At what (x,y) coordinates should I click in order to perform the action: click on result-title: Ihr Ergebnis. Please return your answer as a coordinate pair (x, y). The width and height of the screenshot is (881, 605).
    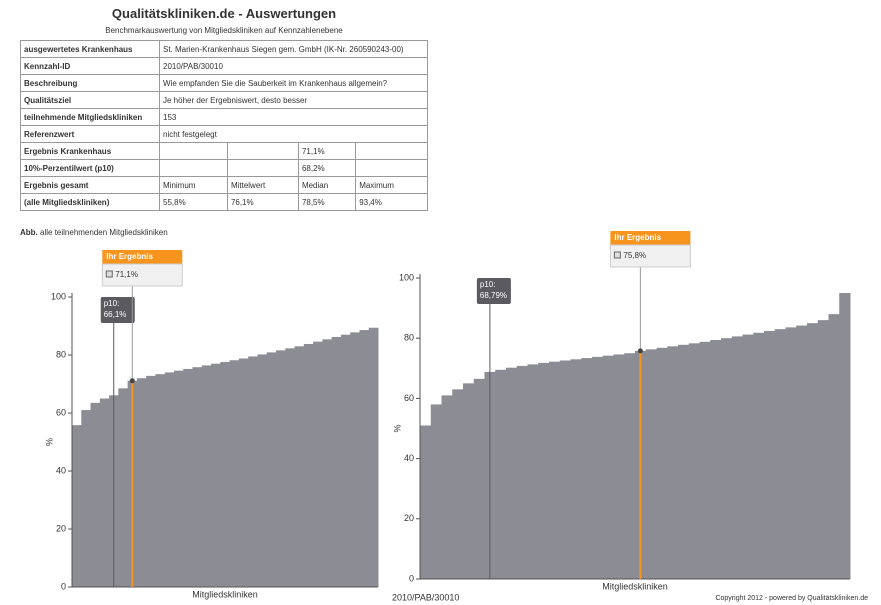
    Looking at the image, I should click on (129, 256).